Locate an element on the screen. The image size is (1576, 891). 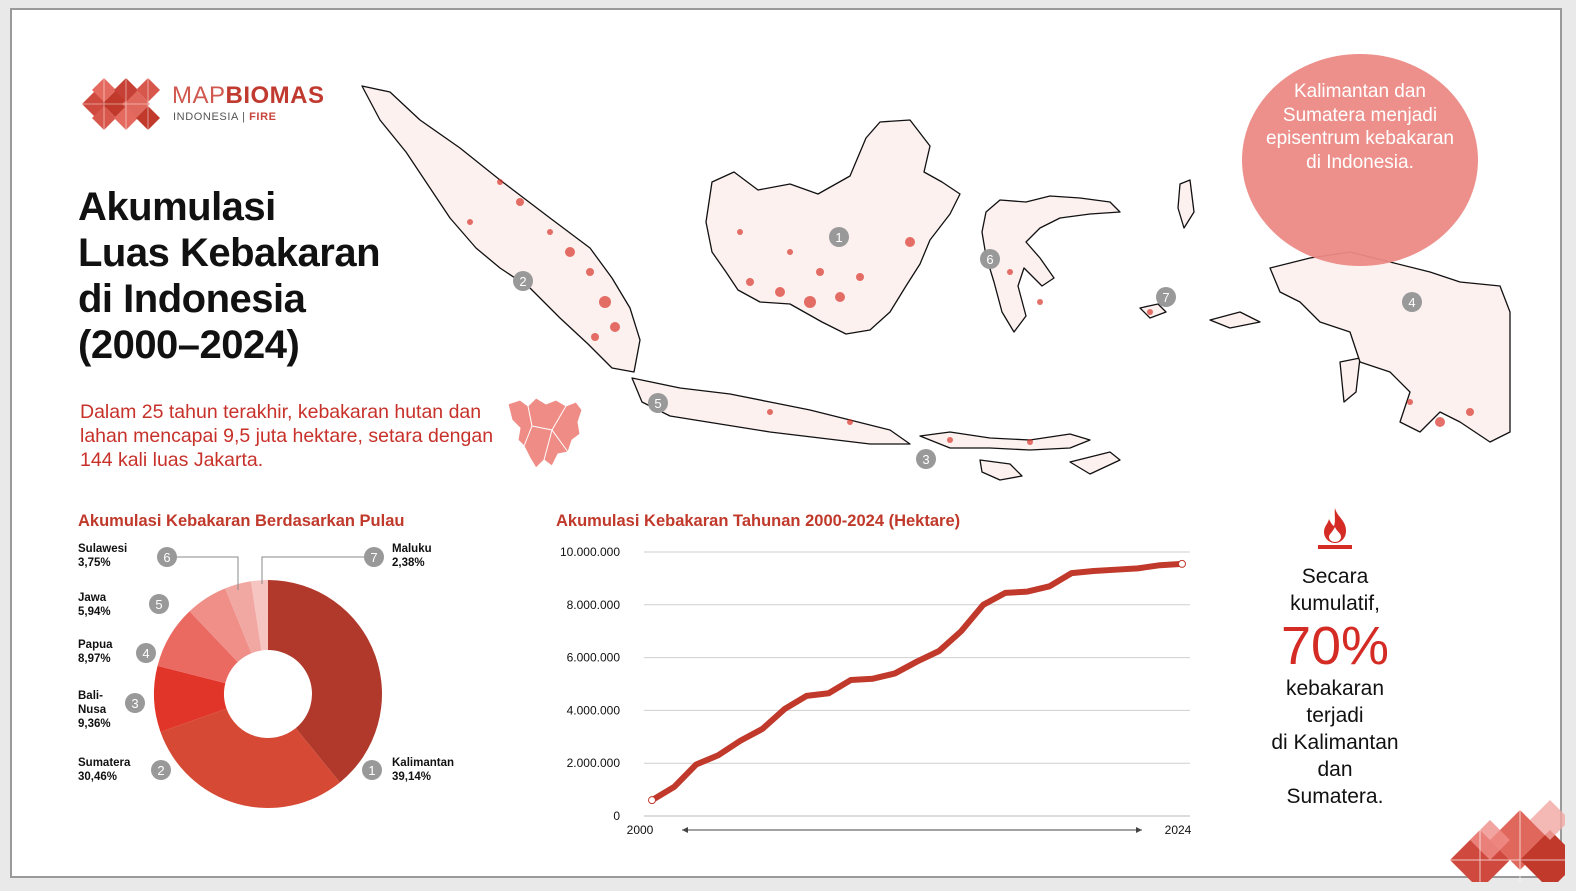
donut-label-pct: 30,46% is located at coordinates (97, 777).